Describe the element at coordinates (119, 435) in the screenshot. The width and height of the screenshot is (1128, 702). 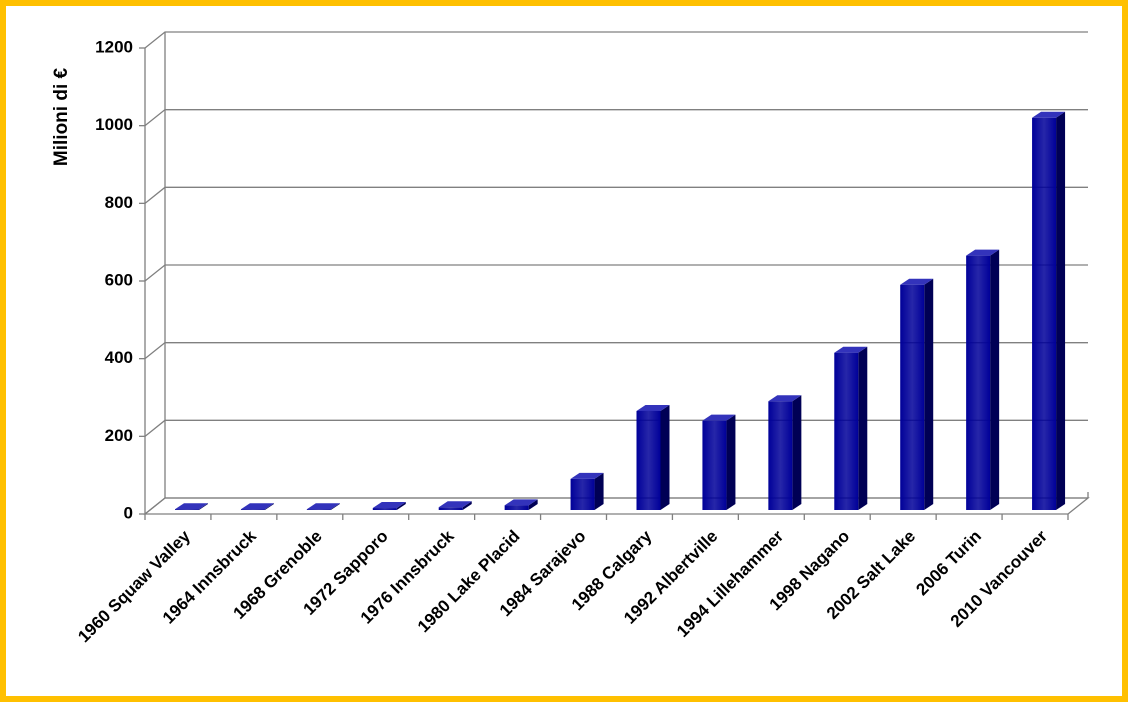
I see `y-tick-label: 200` at that location.